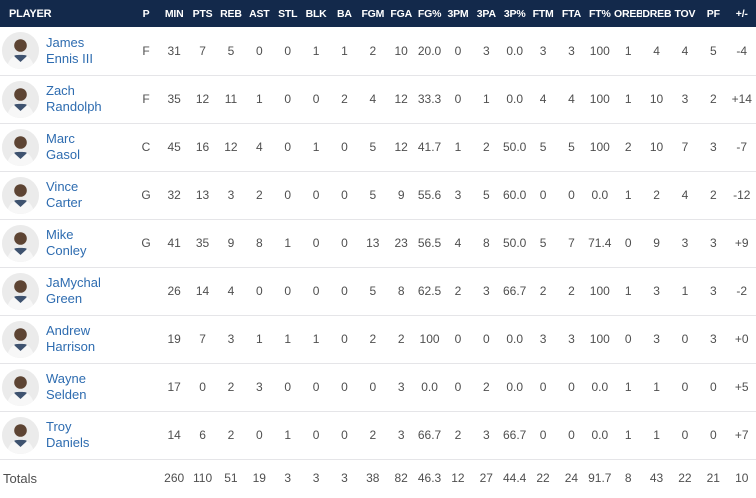  Describe the element at coordinates (656, 243) in the screenshot. I see `stat-dreb: 9` at that location.